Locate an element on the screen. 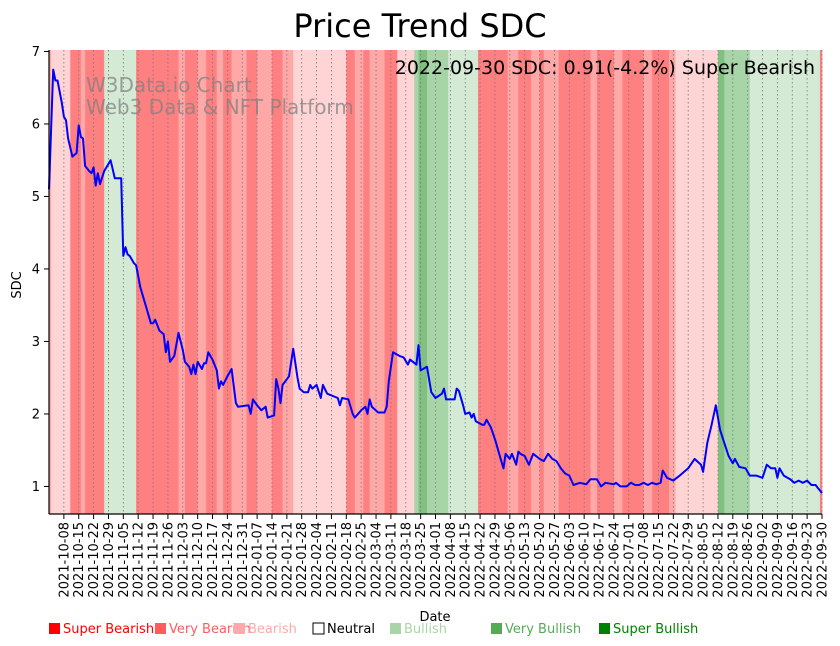 This screenshot has height=646, width=840. legend-item: Super Bearish is located at coordinates (101, 629).